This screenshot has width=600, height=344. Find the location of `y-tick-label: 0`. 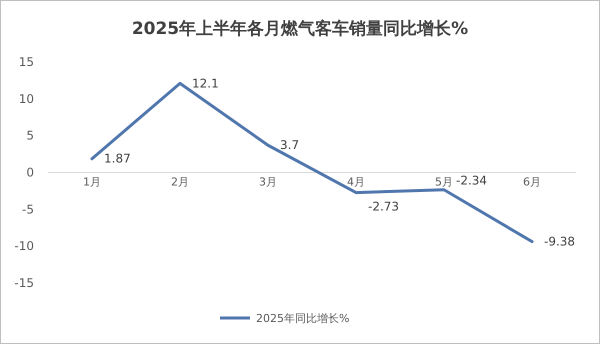

y-tick-label: 0 is located at coordinates (30, 173).